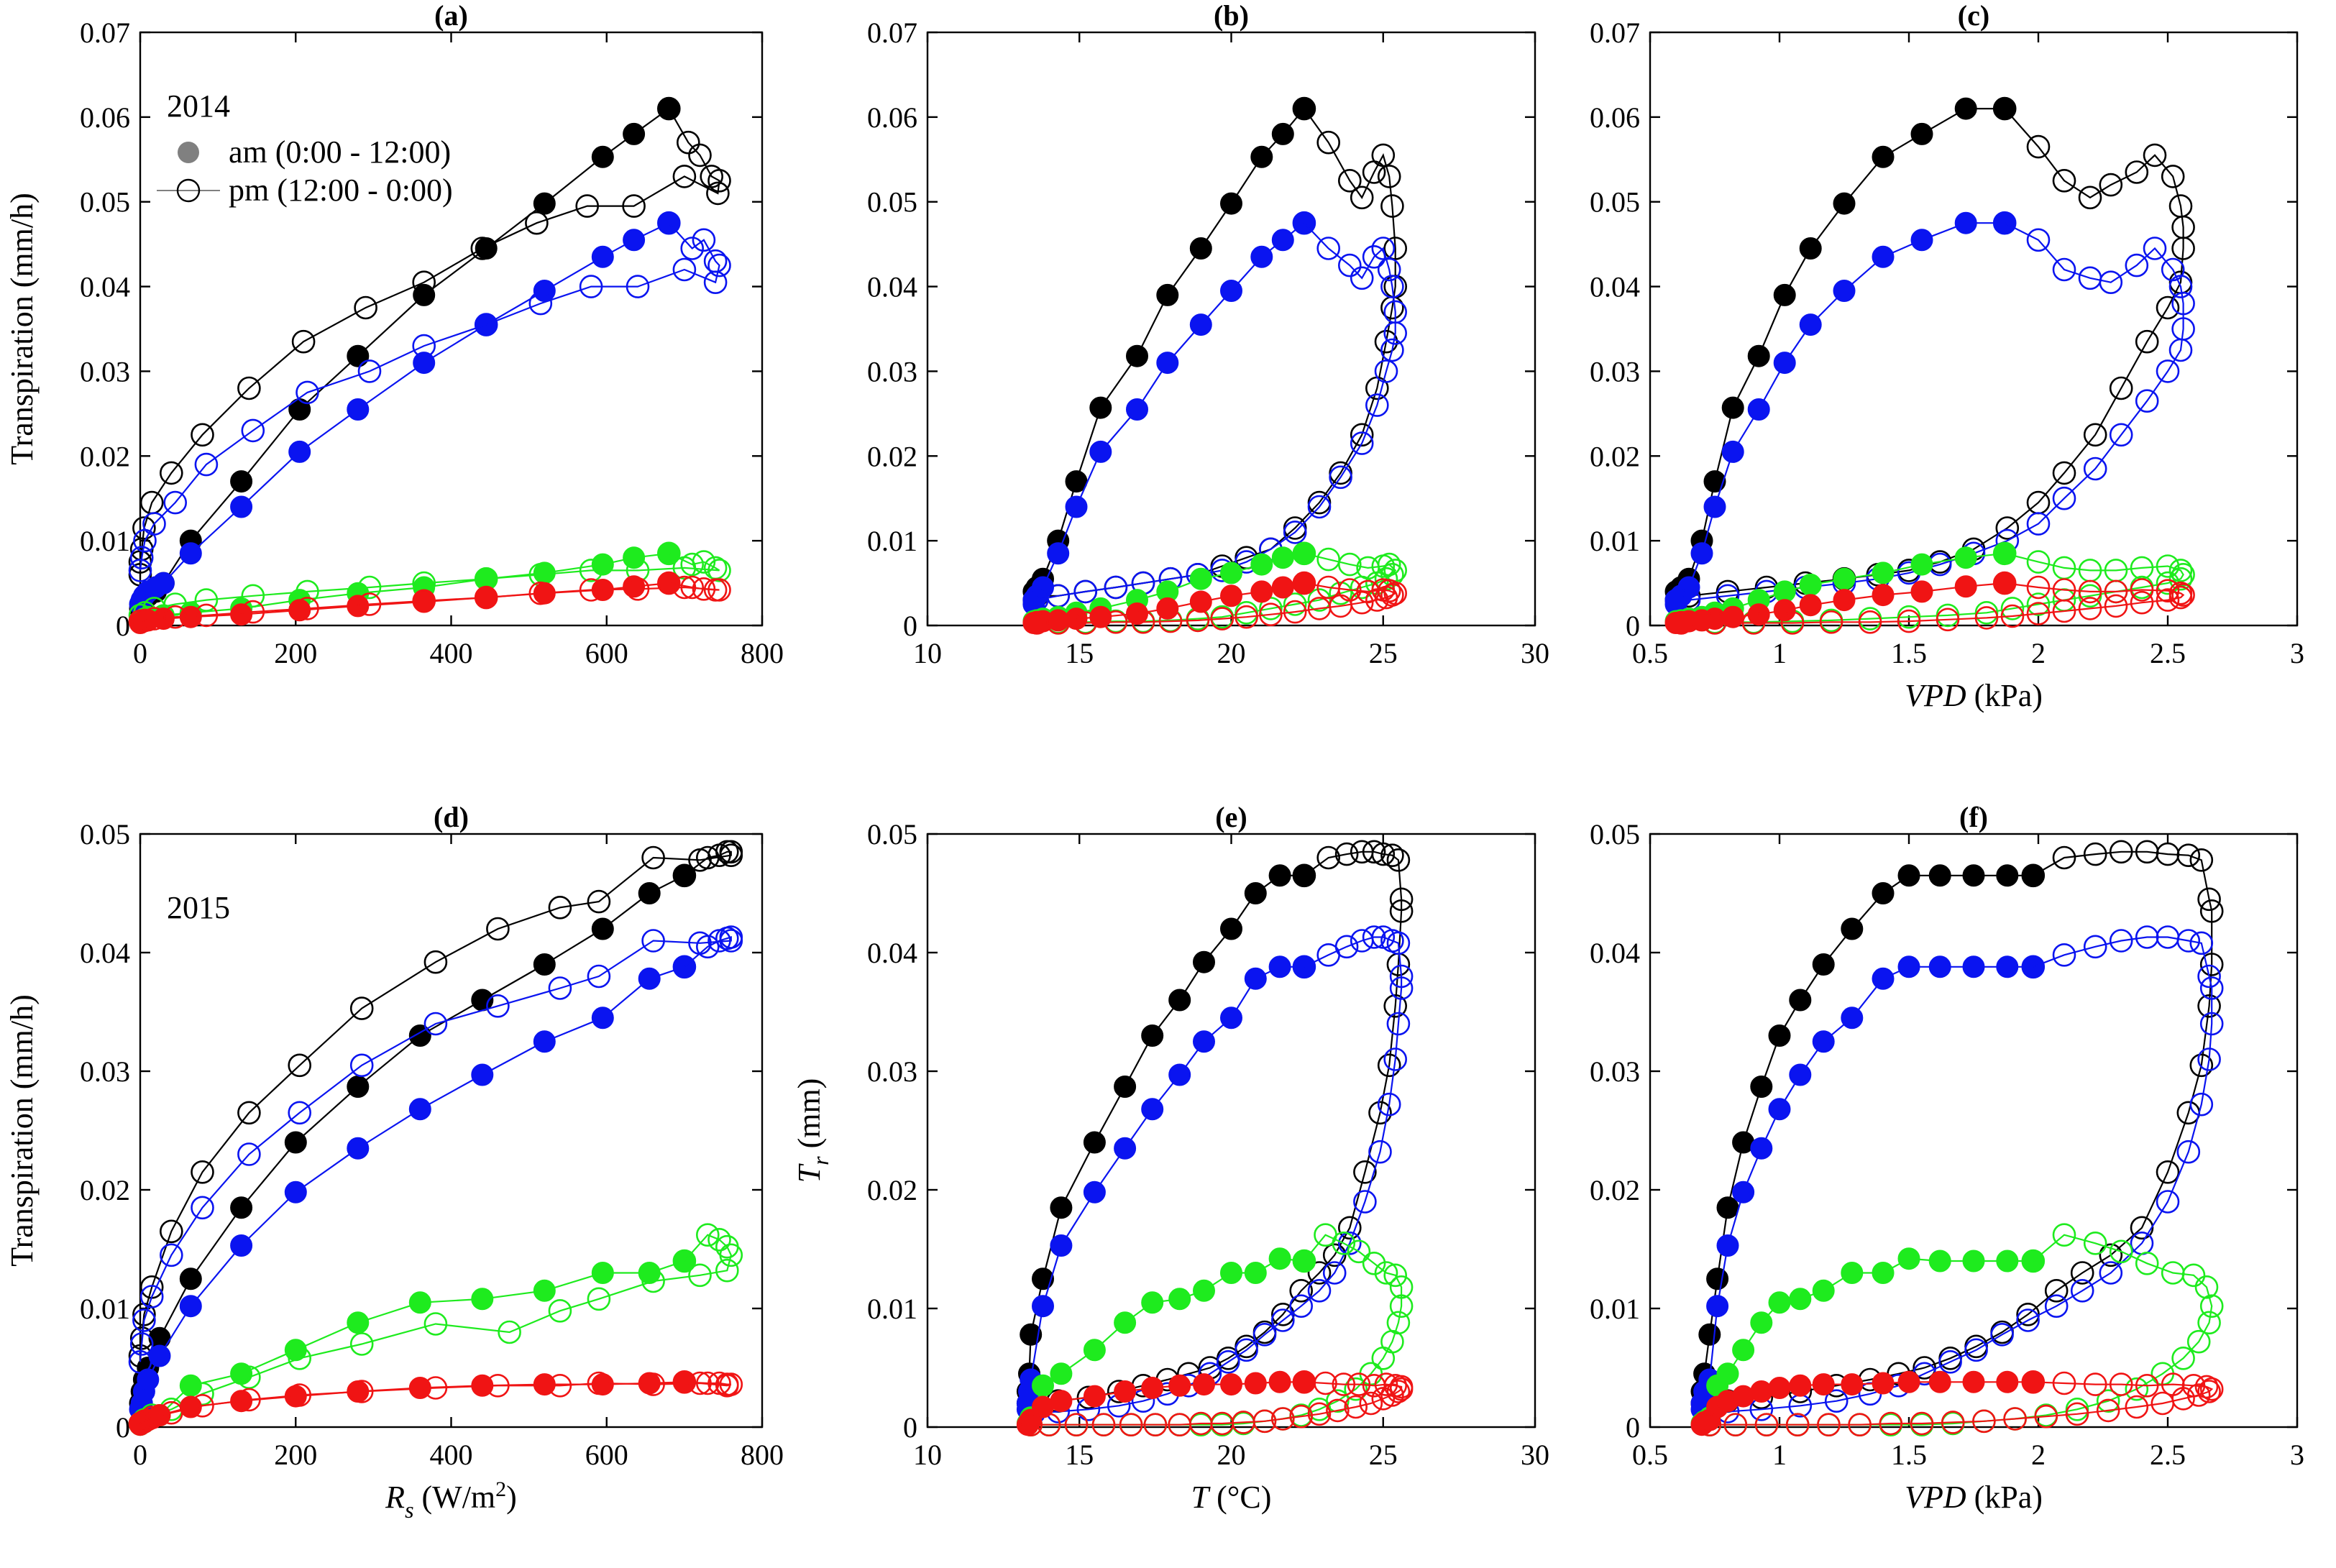 Image resolution: width=2336 pixels, height=1568 pixels. What do you see at coordinates (1961, 1403) in the screenshot?
I see `series-red-pm` at bounding box center [1961, 1403].